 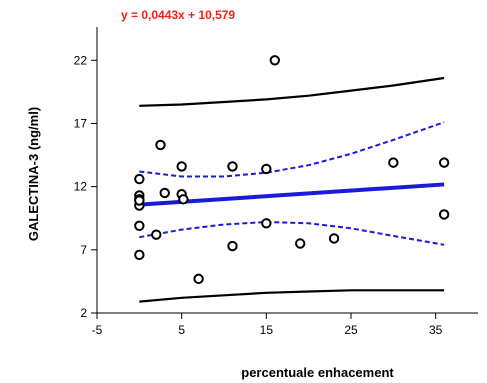 What do you see at coordinates (81, 187) in the screenshot?
I see `y-tick-label: 12` at bounding box center [81, 187].